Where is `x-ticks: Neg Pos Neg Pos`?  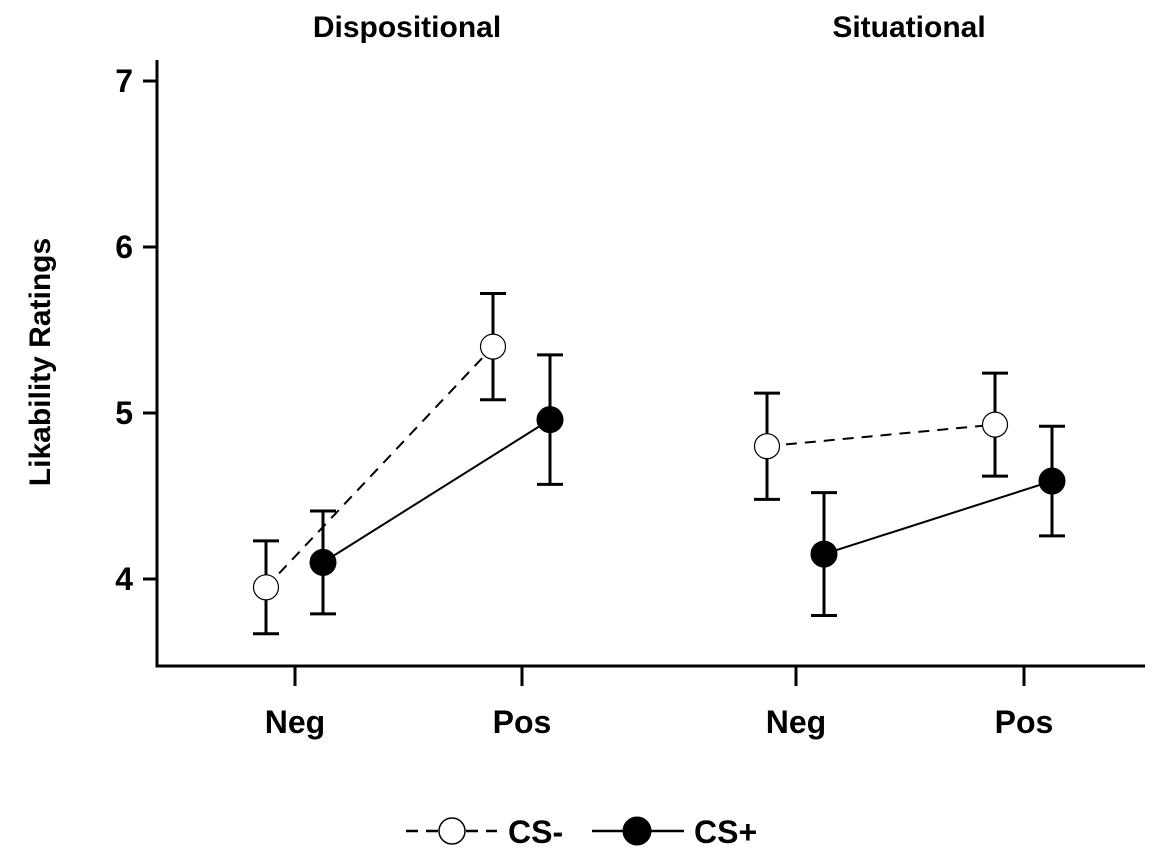
x-ticks: Neg Pos Neg Pos is located at coordinates (659, 703).